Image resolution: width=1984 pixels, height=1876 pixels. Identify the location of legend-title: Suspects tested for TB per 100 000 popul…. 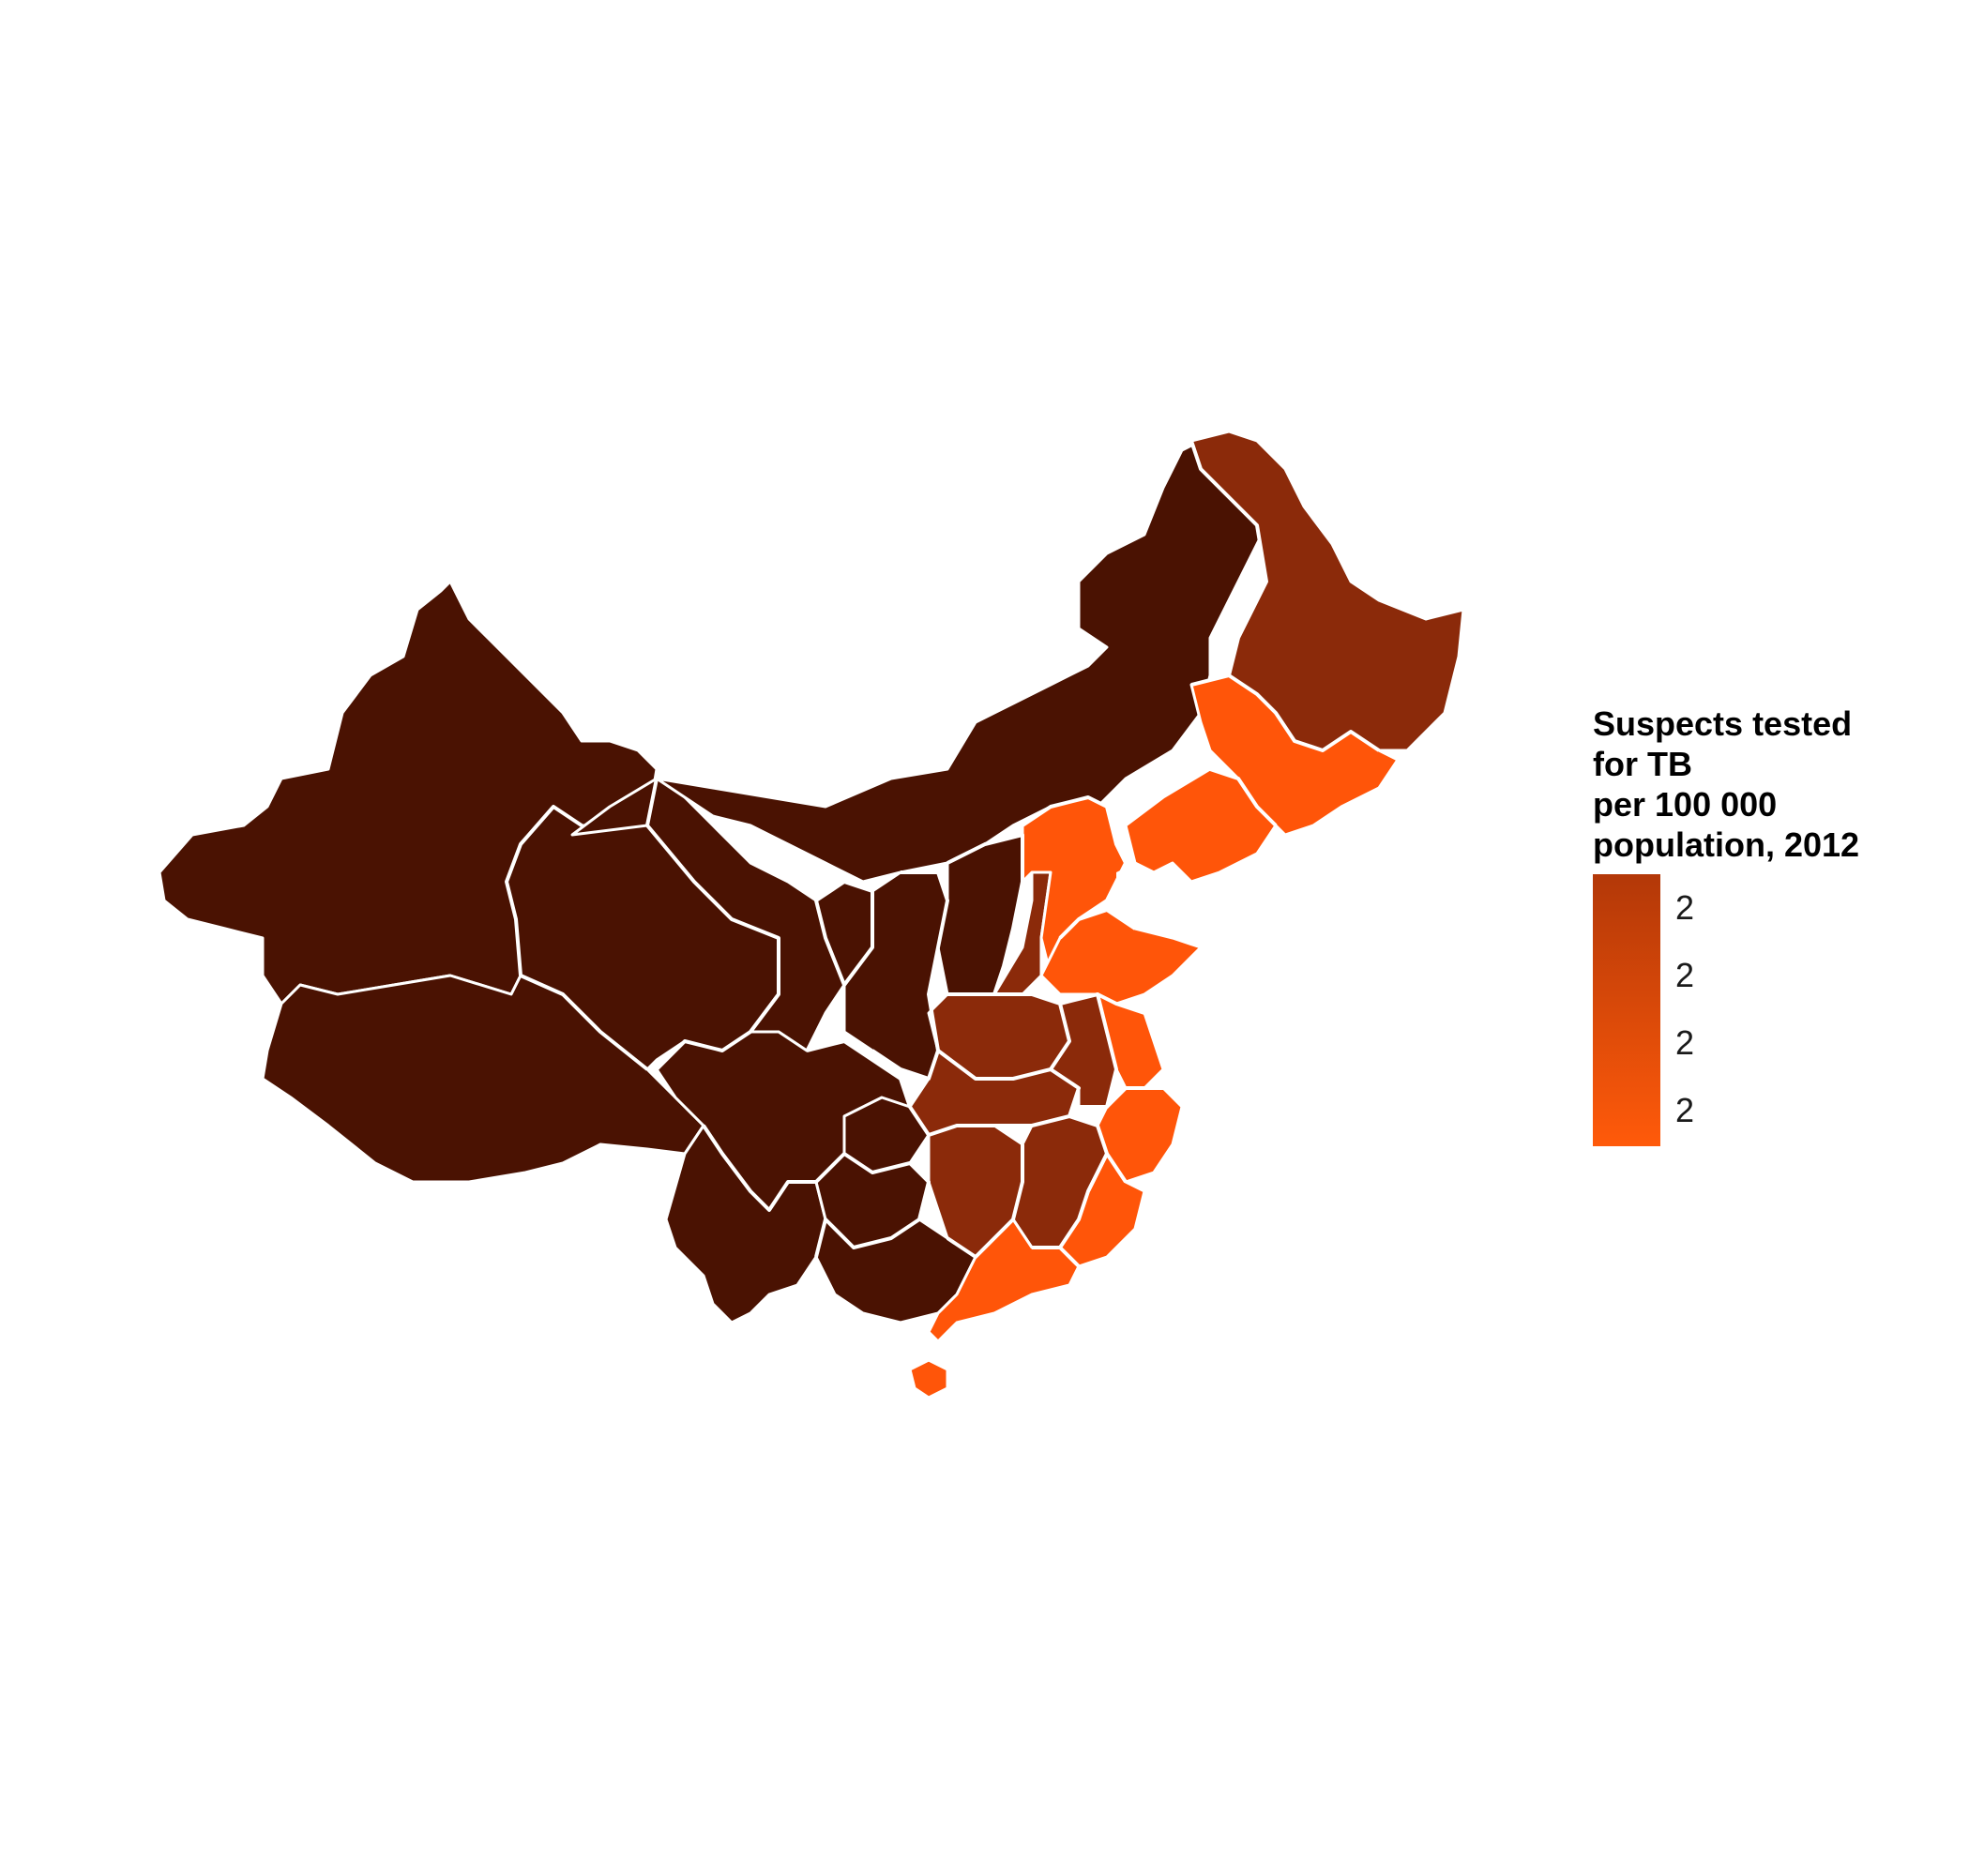
(1726, 784).